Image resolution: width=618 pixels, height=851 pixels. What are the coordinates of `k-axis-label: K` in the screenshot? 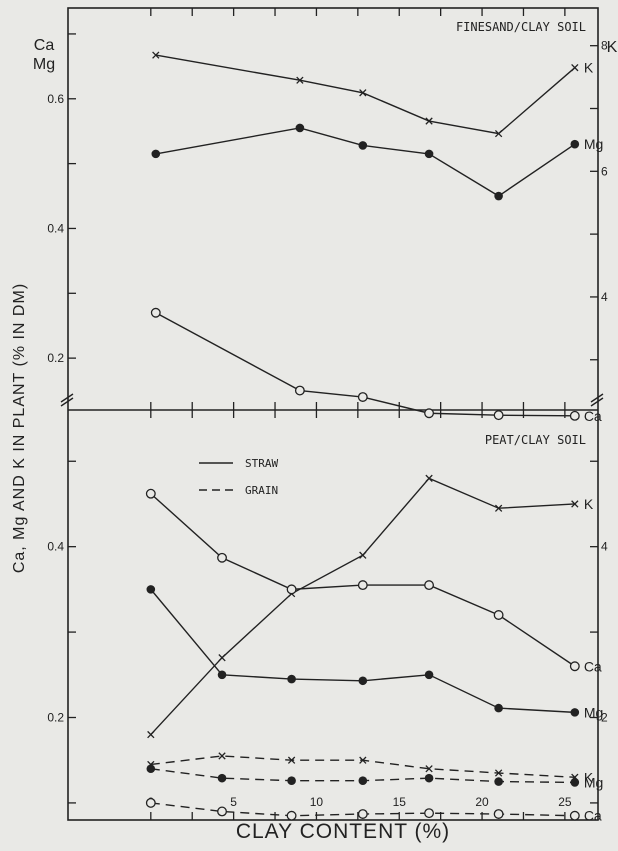 It's located at (612, 47).